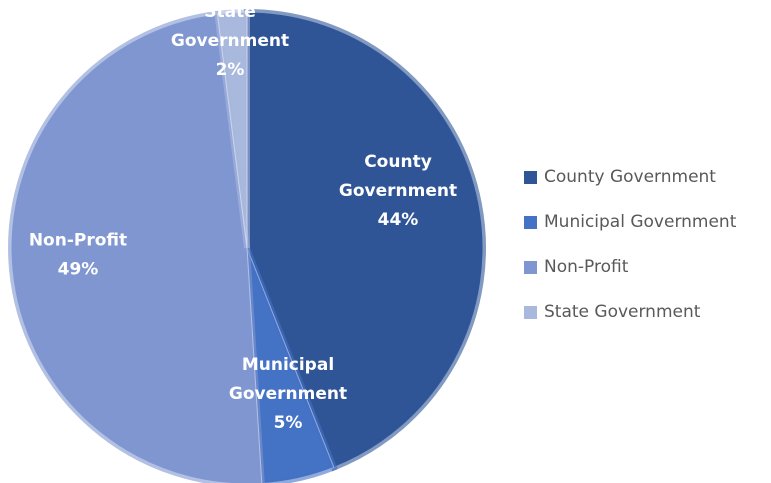 This screenshot has width=771, height=483. I want to click on legend-swatch-state-government, so click(530, 312).